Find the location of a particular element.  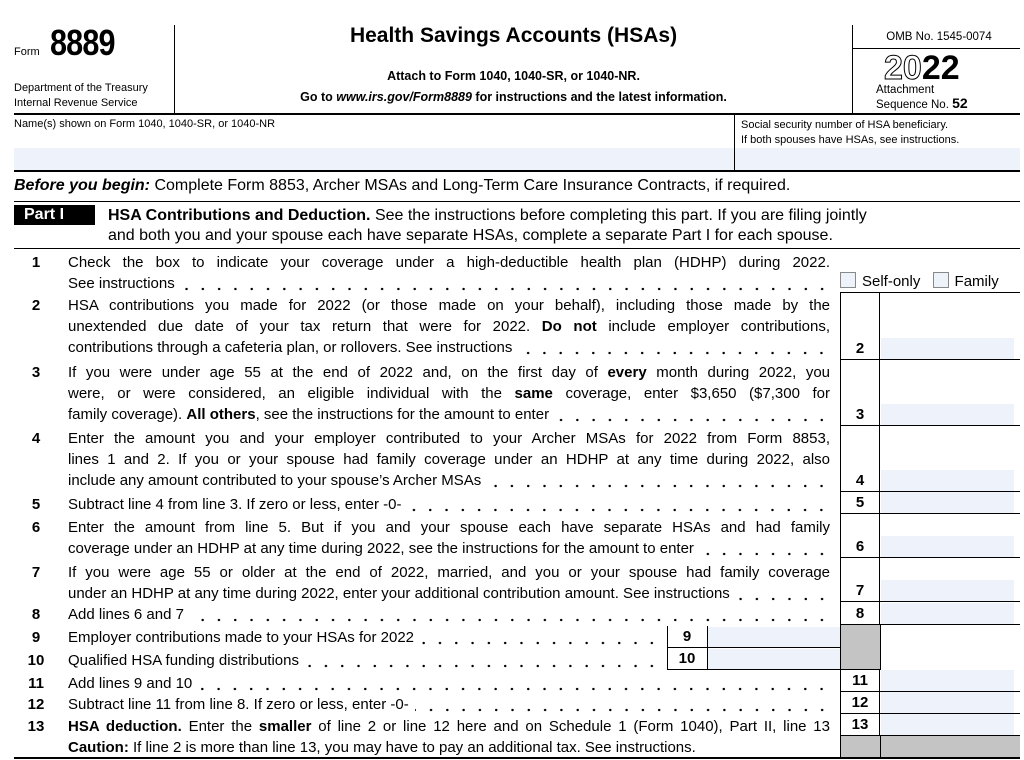

line-text: Add lines 6 and 7 is located at coordinates (449, 614).